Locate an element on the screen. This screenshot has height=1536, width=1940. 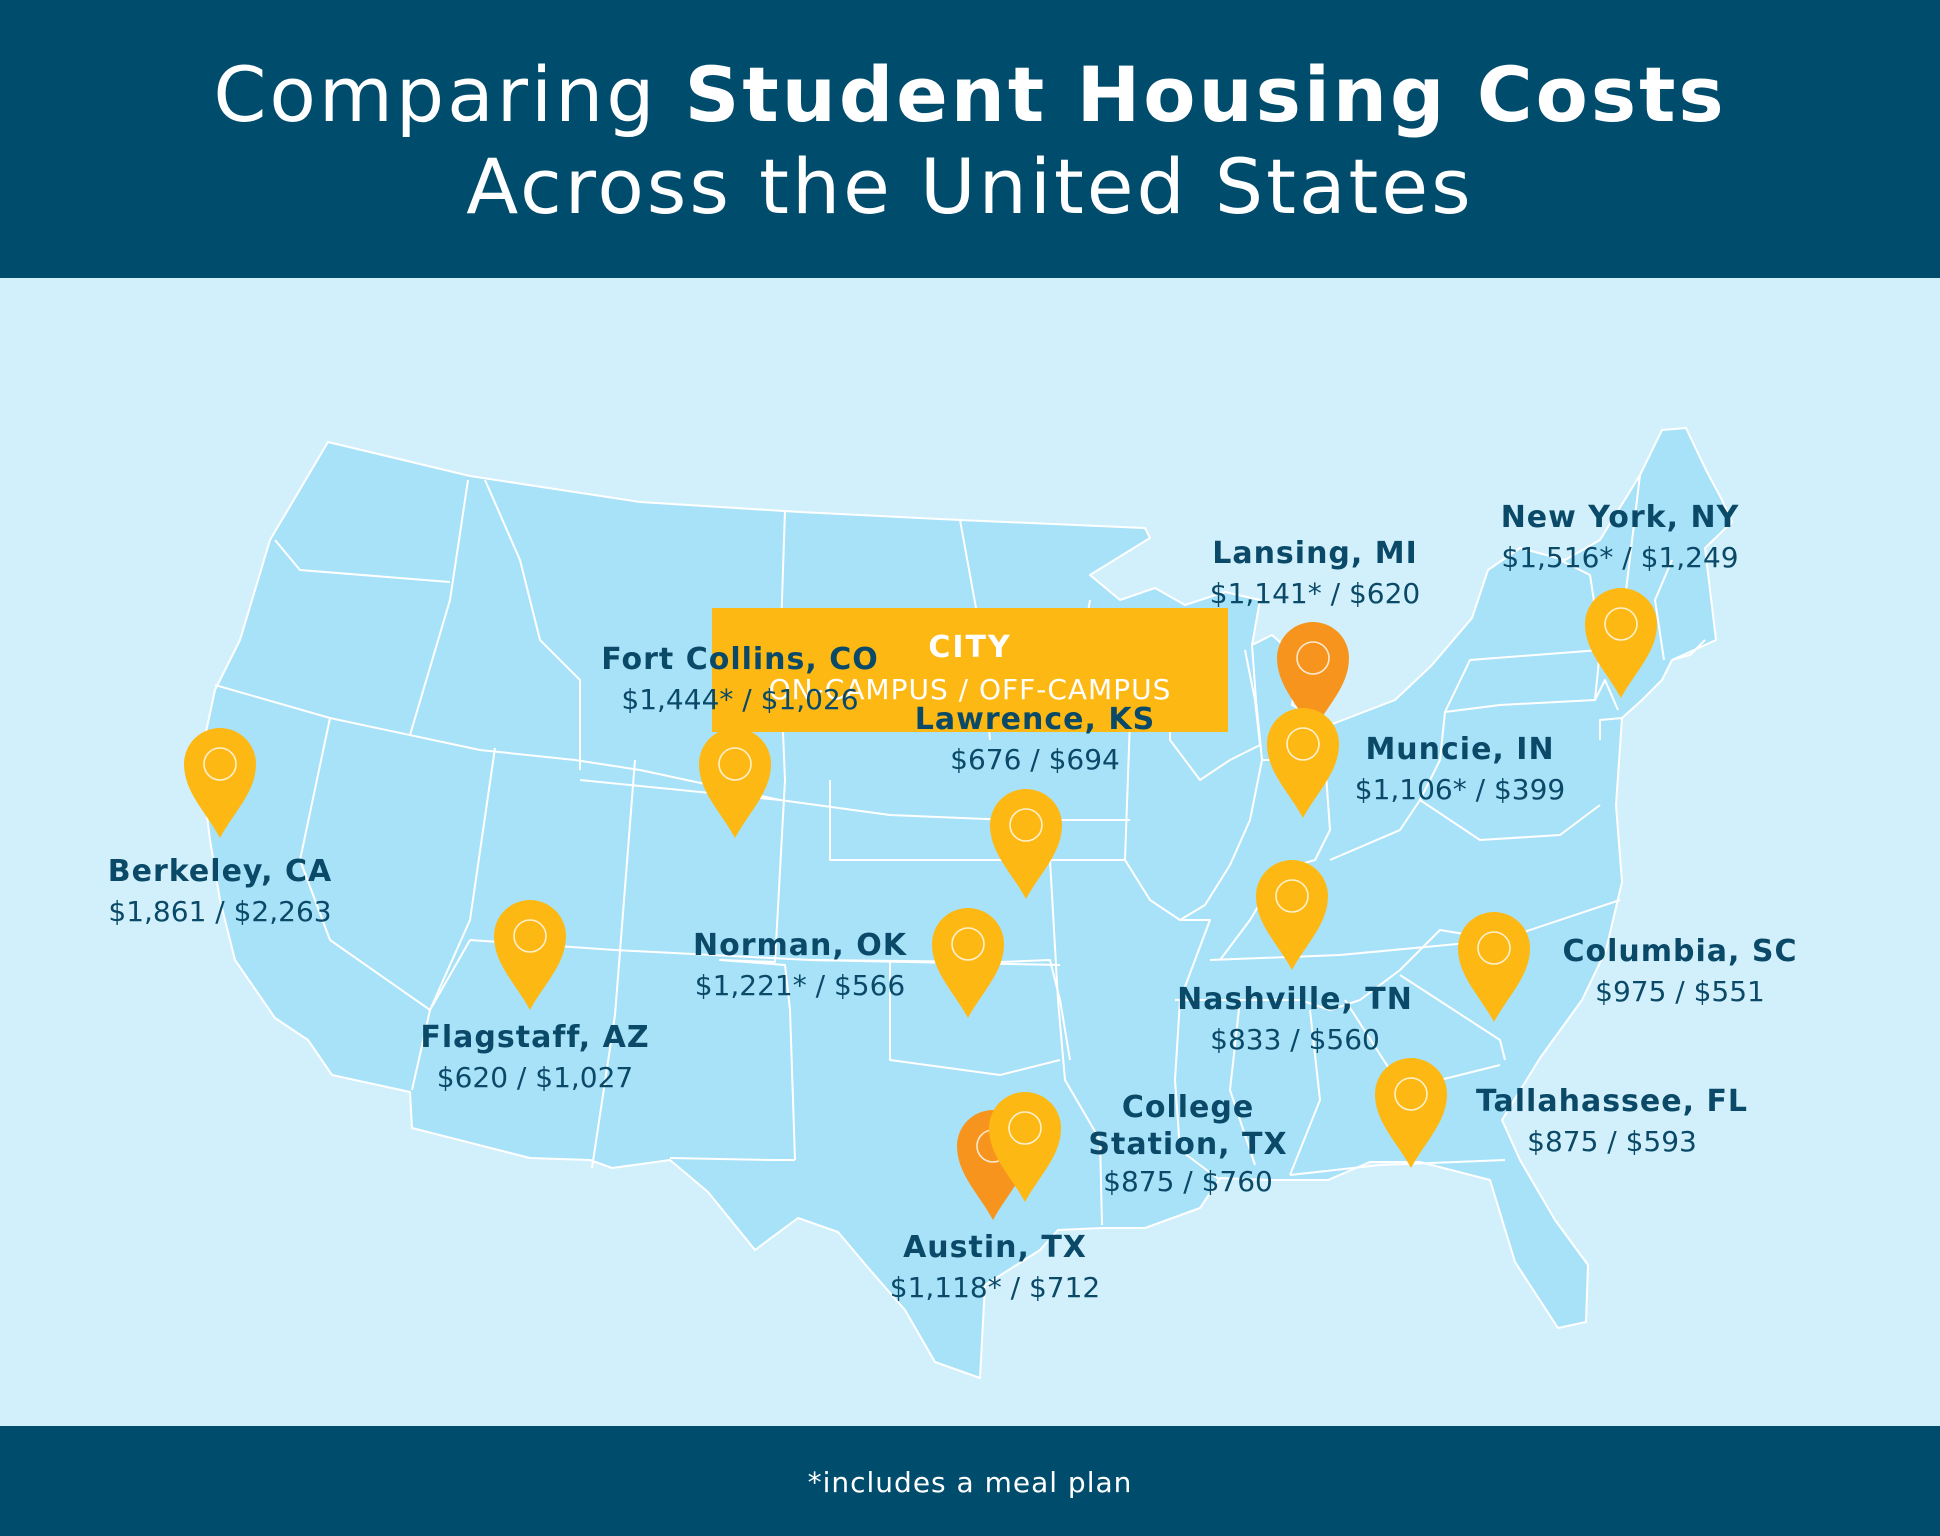
label-muncie: Muncie, IN $1,106* / $399 is located at coordinates (1460, 770).